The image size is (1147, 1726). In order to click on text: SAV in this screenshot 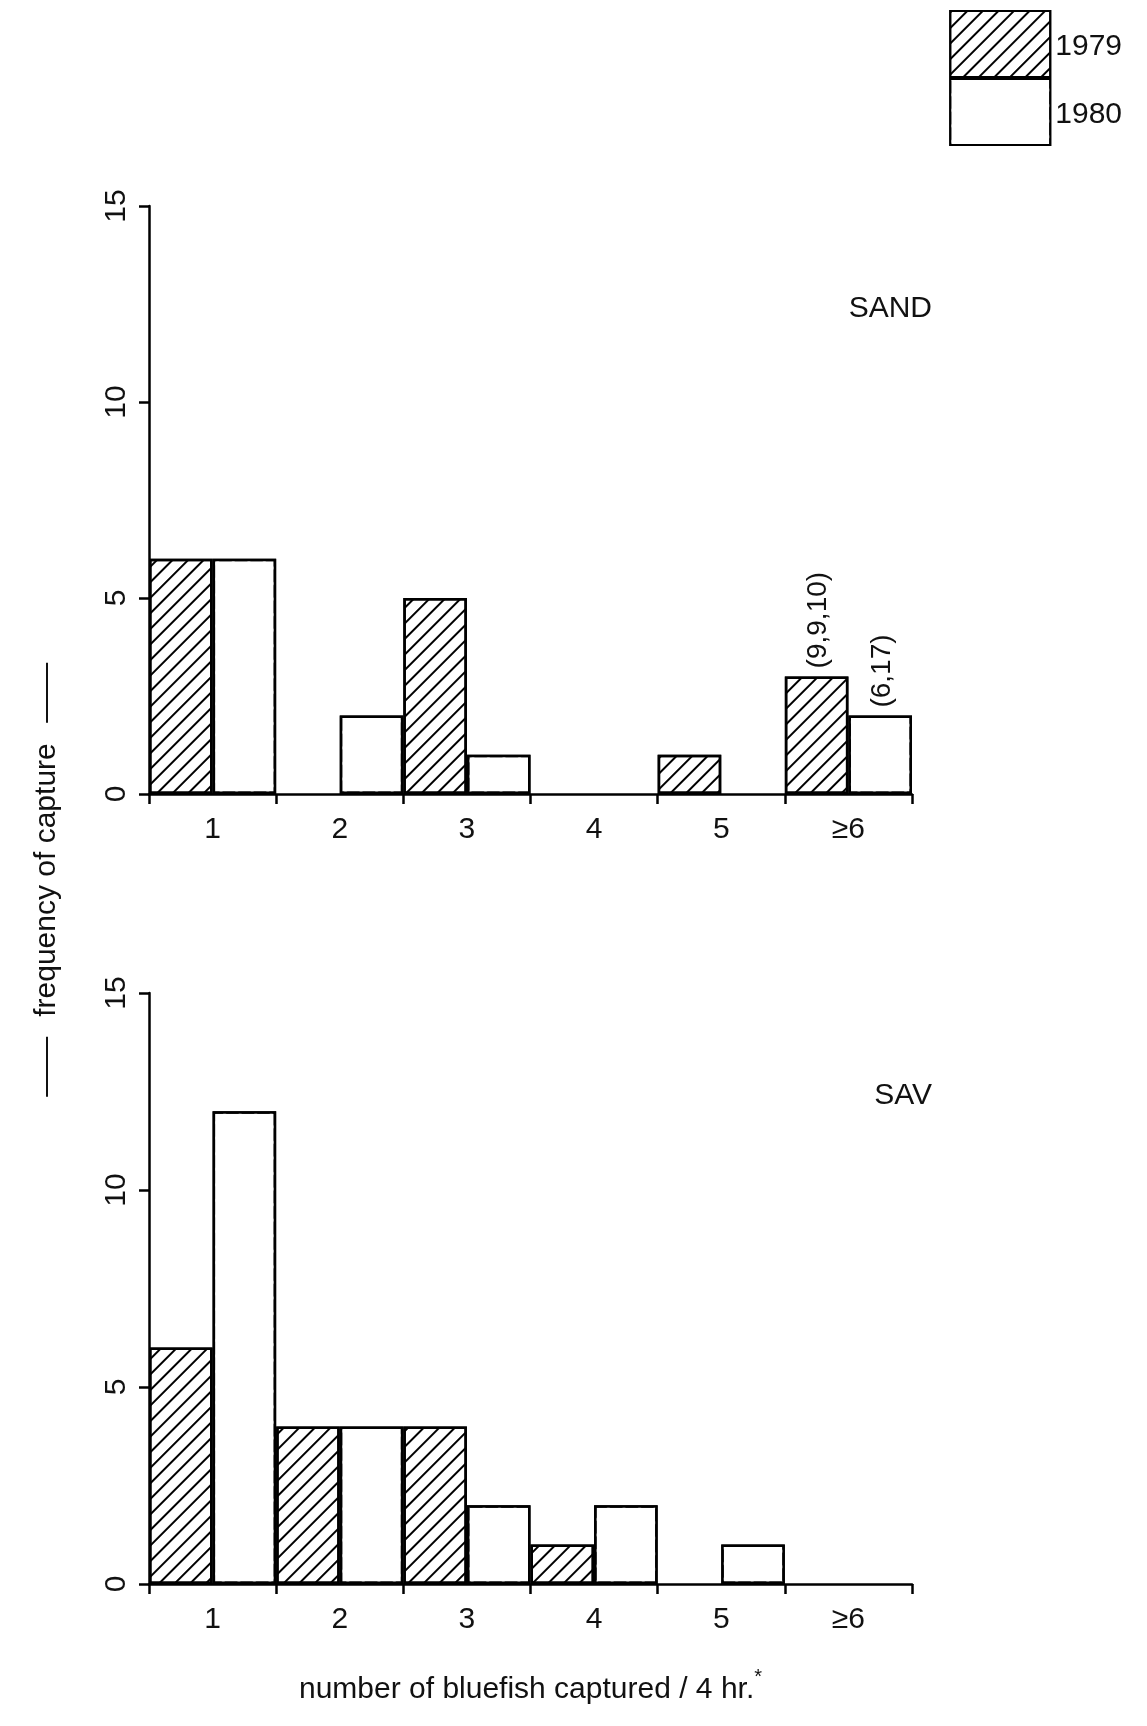, I will do `click(903, 1093)`.